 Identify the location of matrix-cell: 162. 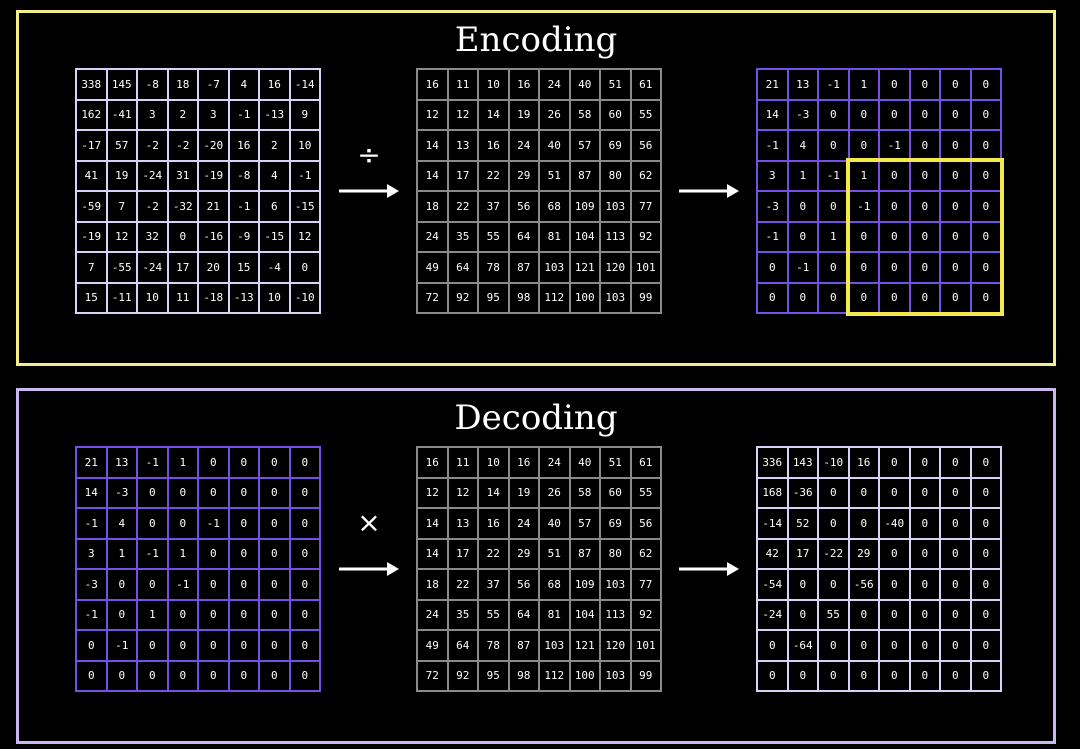
(91, 114).